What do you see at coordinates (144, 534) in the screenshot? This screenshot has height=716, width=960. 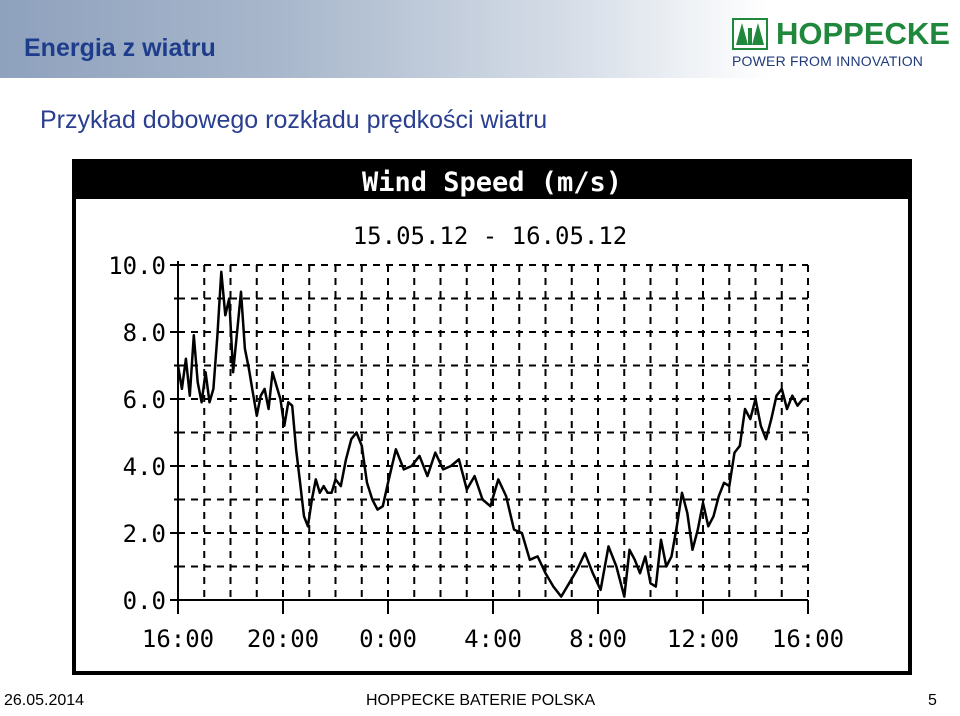 I see `y-tick-label: 2.0` at bounding box center [144, 534].